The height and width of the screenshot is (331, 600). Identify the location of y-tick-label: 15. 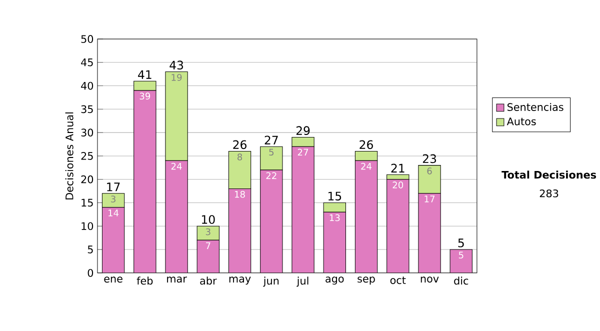
(87, 202).